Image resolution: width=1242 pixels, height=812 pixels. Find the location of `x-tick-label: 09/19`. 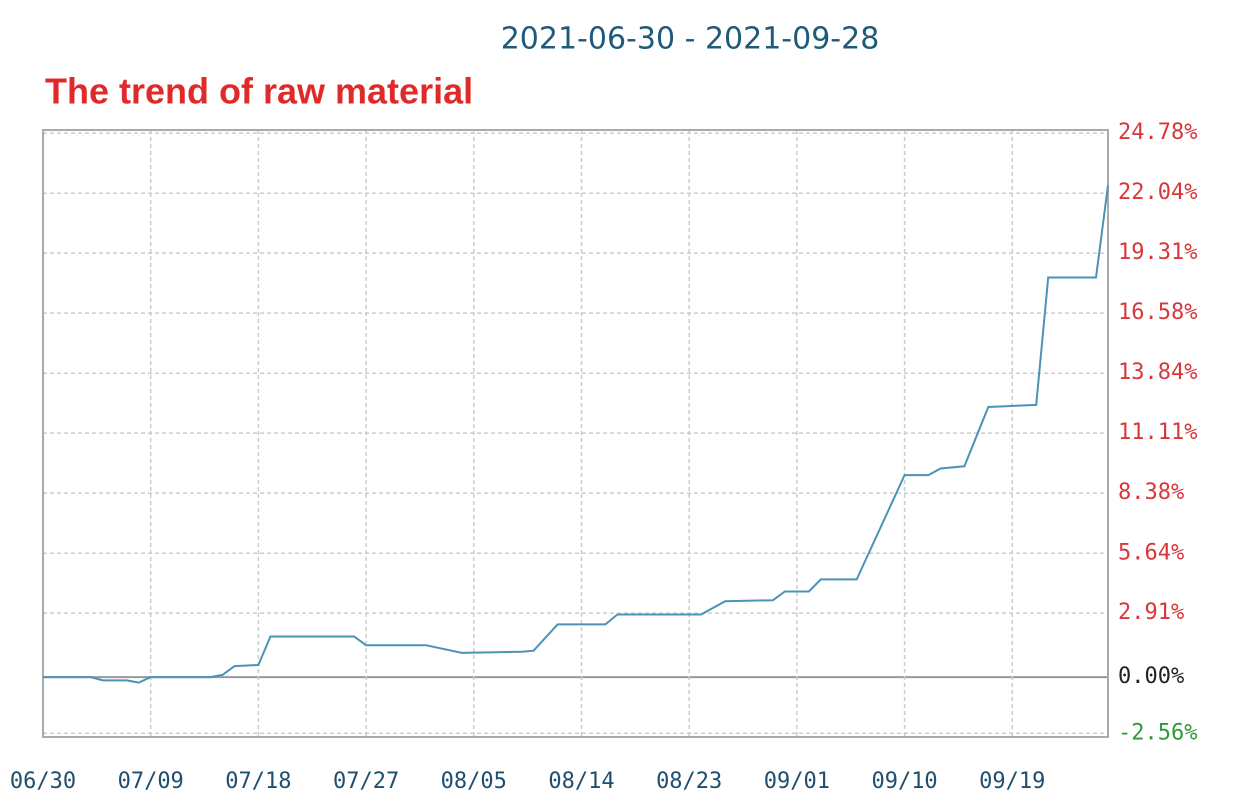

x-tick-label: 09/19 is located at coordinates (1012, 781).